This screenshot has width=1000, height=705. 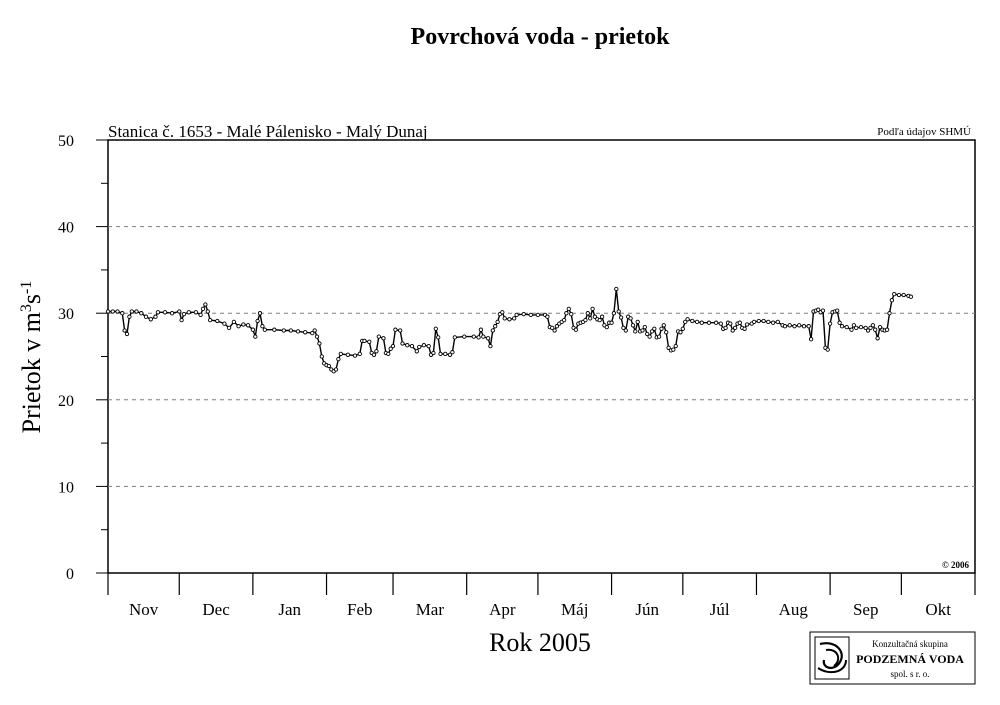 I want to click on x-month-label: Apr, so click(x=502, y=609).